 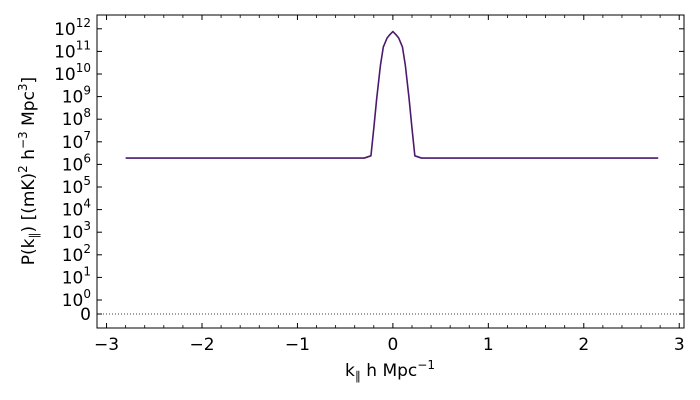 I want to click on y-tick-label: 10¹⁰, so click(x=72, y=73).